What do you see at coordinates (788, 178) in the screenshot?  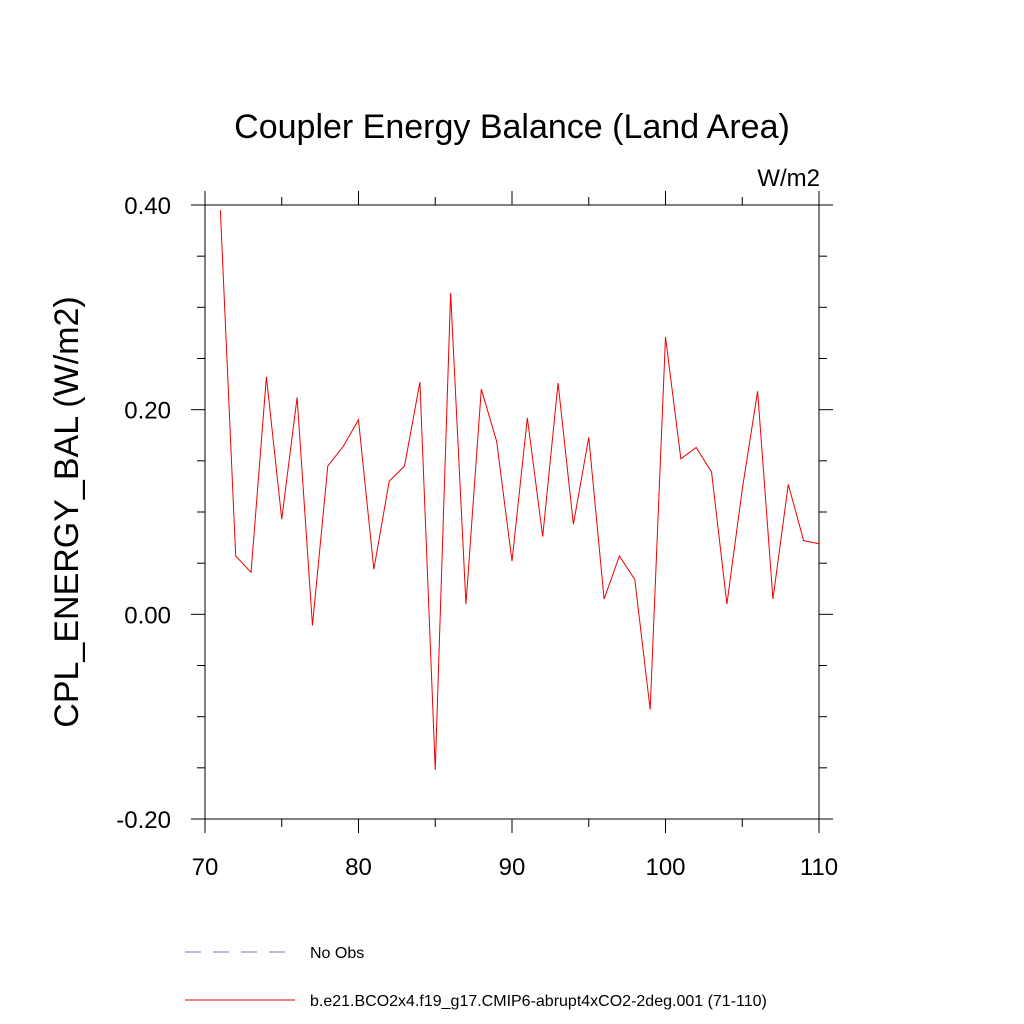 I see `units-label: W/m2` at bounding box center [788, 178].